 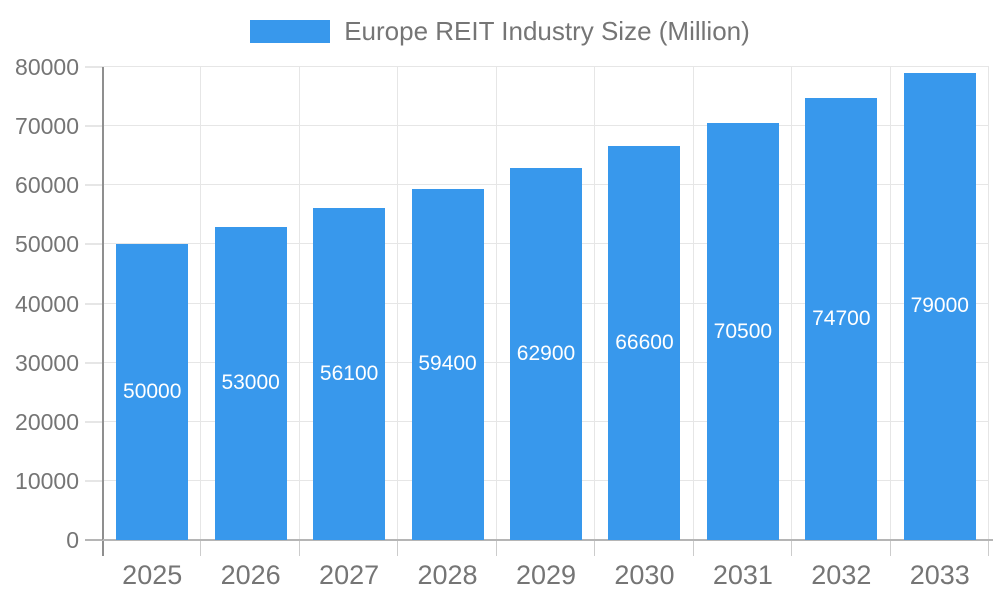 I want to click on y-axis-label: 40000, so click(x=47, y=303).